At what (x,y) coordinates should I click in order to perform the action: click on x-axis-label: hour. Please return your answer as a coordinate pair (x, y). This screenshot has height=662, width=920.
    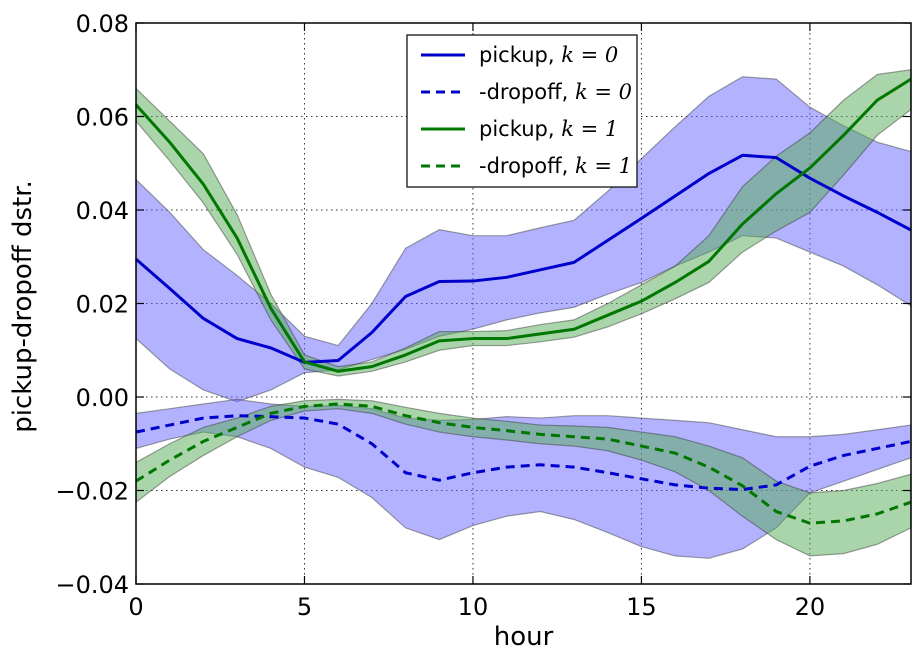
    Looking at the image, I should click on (524, 637).